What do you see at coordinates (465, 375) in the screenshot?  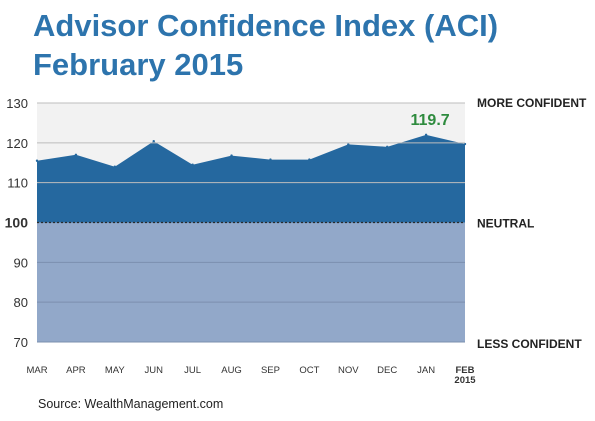 I see `x-tick-label: FEB 2015` at bounding box center [465, 375].